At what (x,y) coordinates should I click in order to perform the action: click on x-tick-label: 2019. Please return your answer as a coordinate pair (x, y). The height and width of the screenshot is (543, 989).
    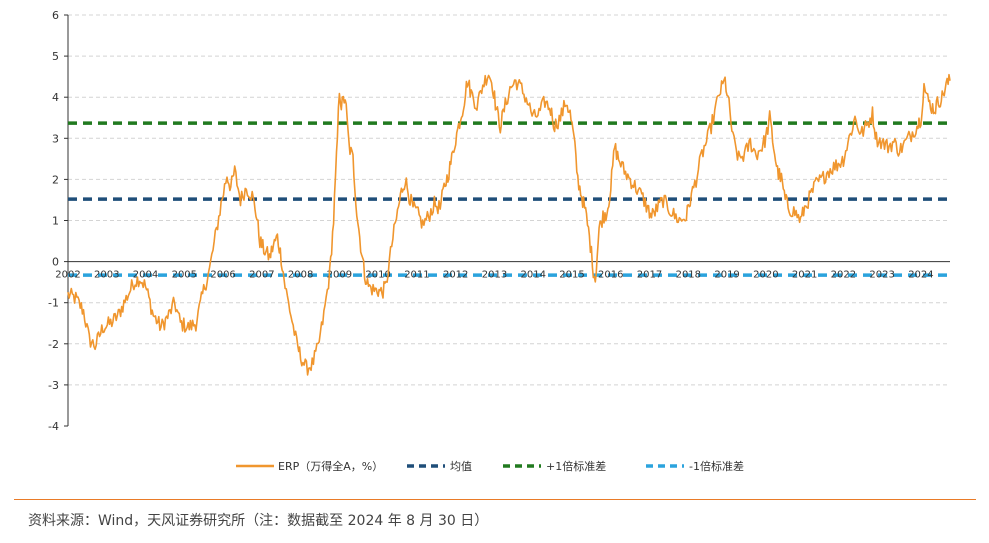
    Looking at the image, I should click on (726, 275).